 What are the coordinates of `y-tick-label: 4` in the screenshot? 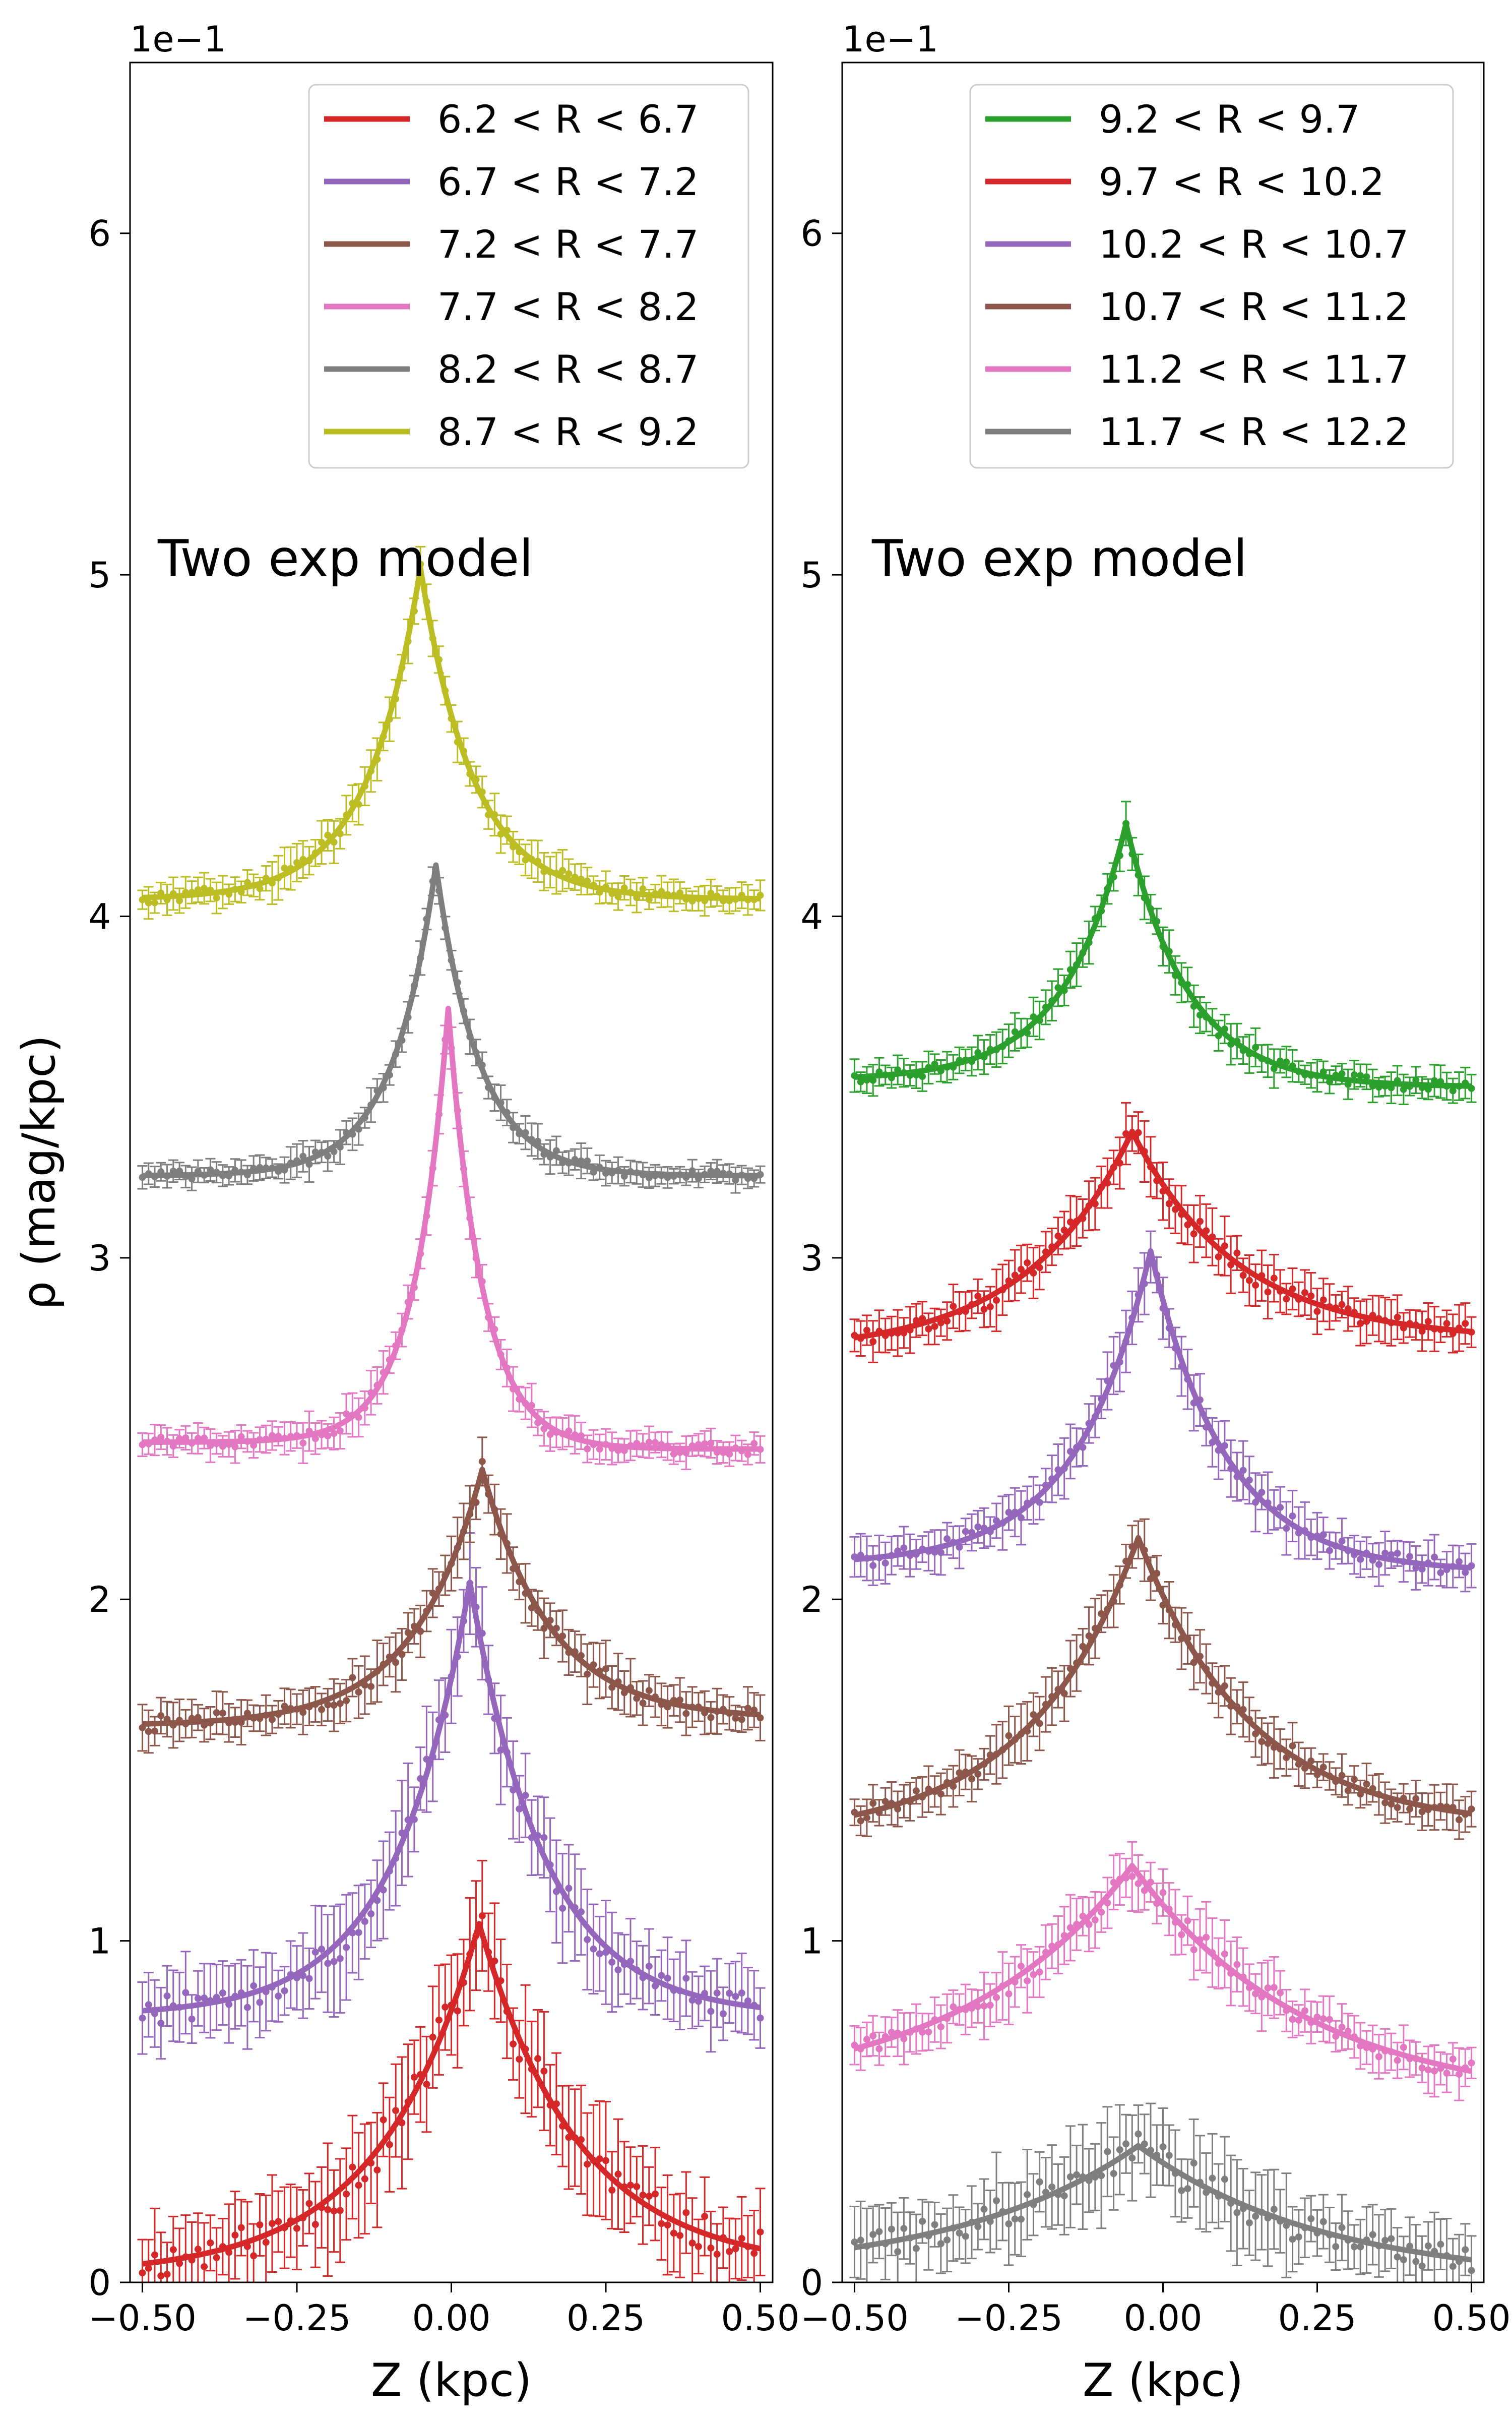 It's located at (100, 916).